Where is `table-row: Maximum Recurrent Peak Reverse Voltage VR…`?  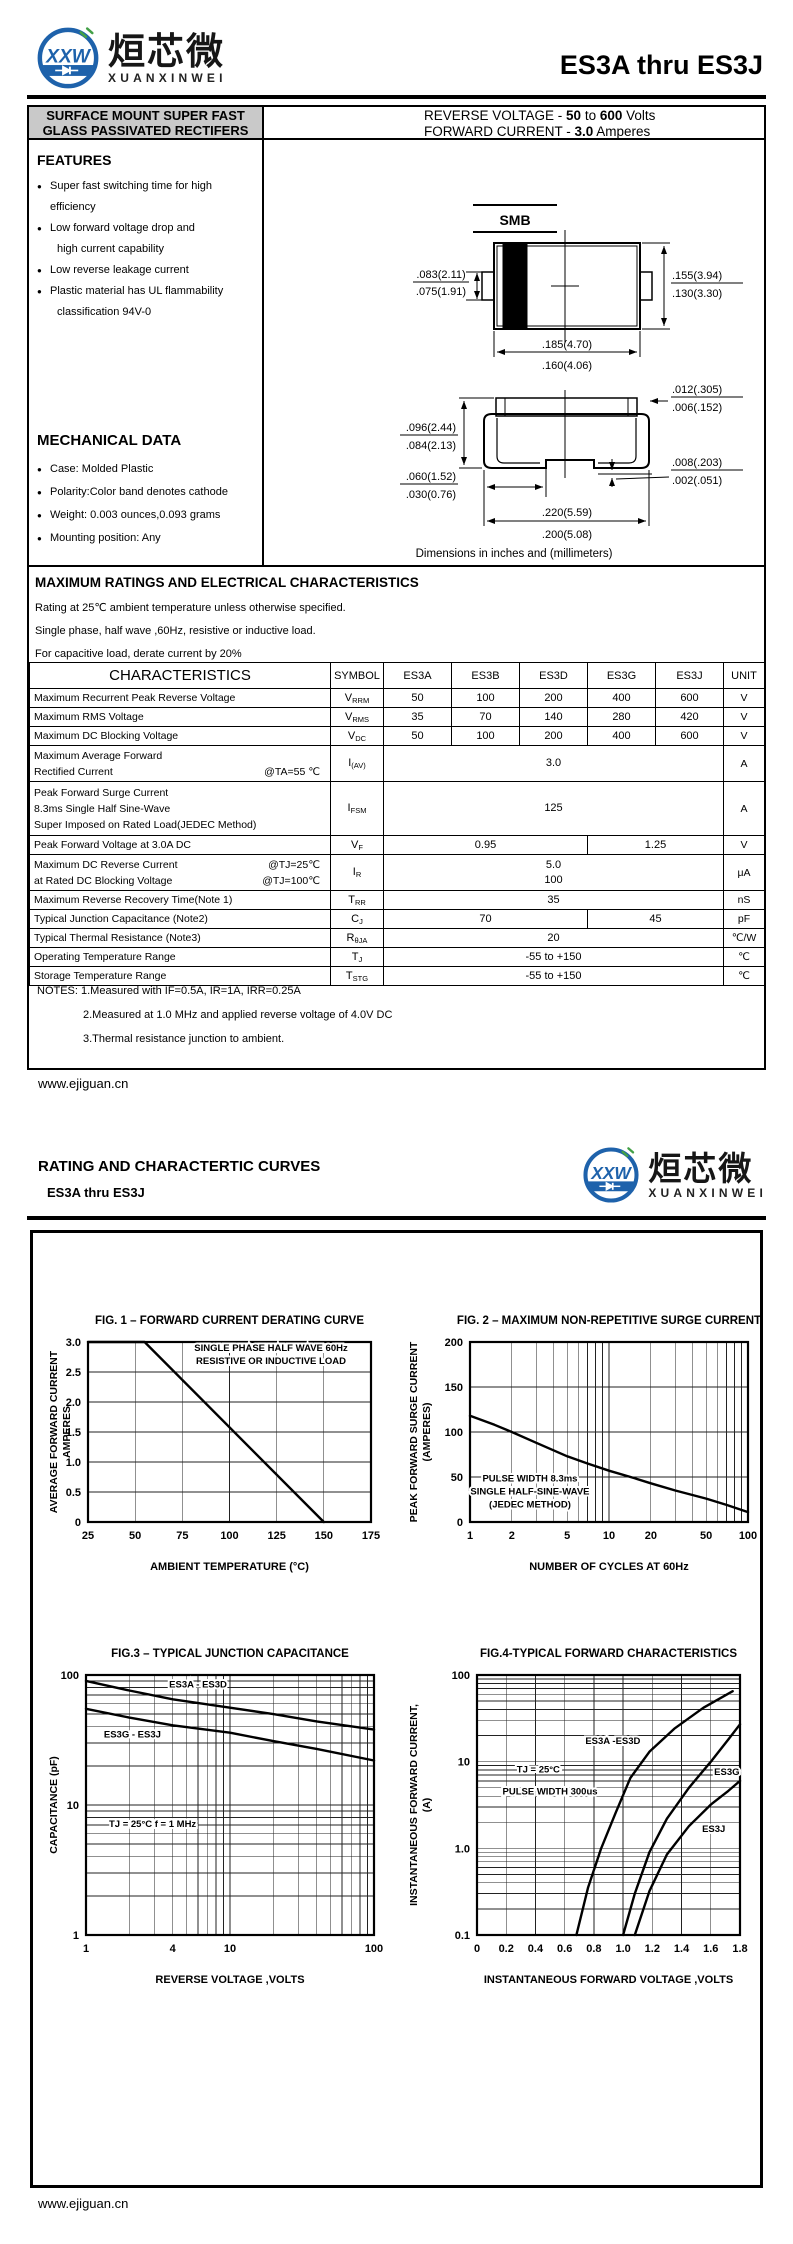 table-row: Maximum Recurrent Peak Reverse Voltage VR… is located at coordinates (397, 698).